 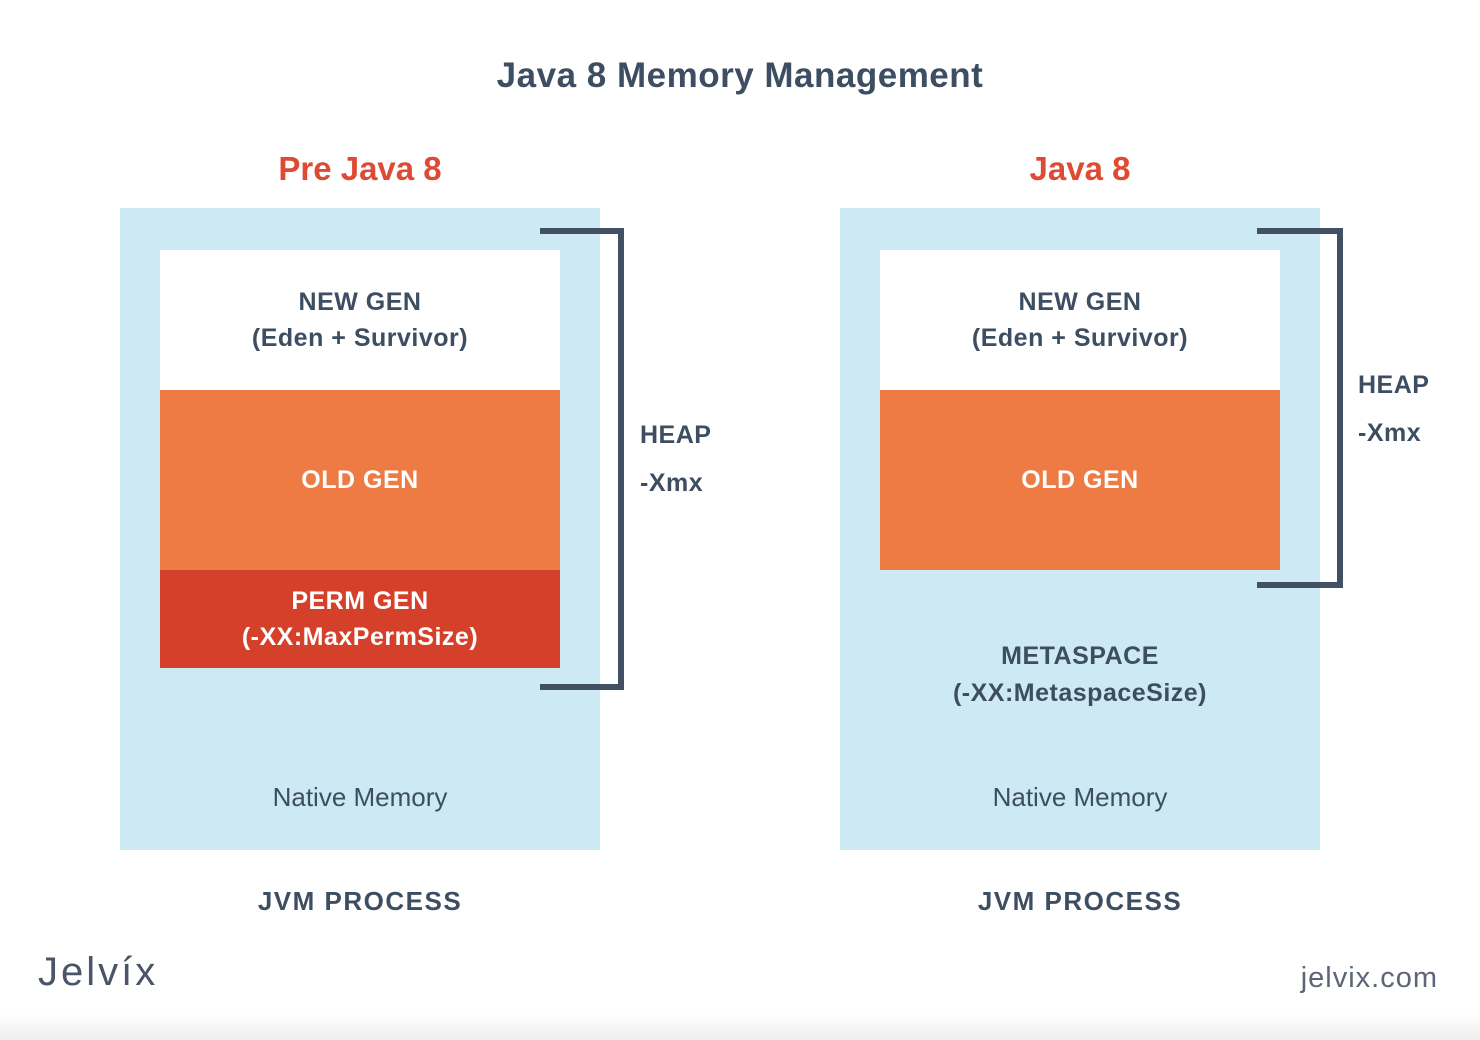 What do you see at coordinates (360, 797) in the screenshot?
I see `pre-java8-native-memory-label: Native Memory` at bounding box center [360, 797].